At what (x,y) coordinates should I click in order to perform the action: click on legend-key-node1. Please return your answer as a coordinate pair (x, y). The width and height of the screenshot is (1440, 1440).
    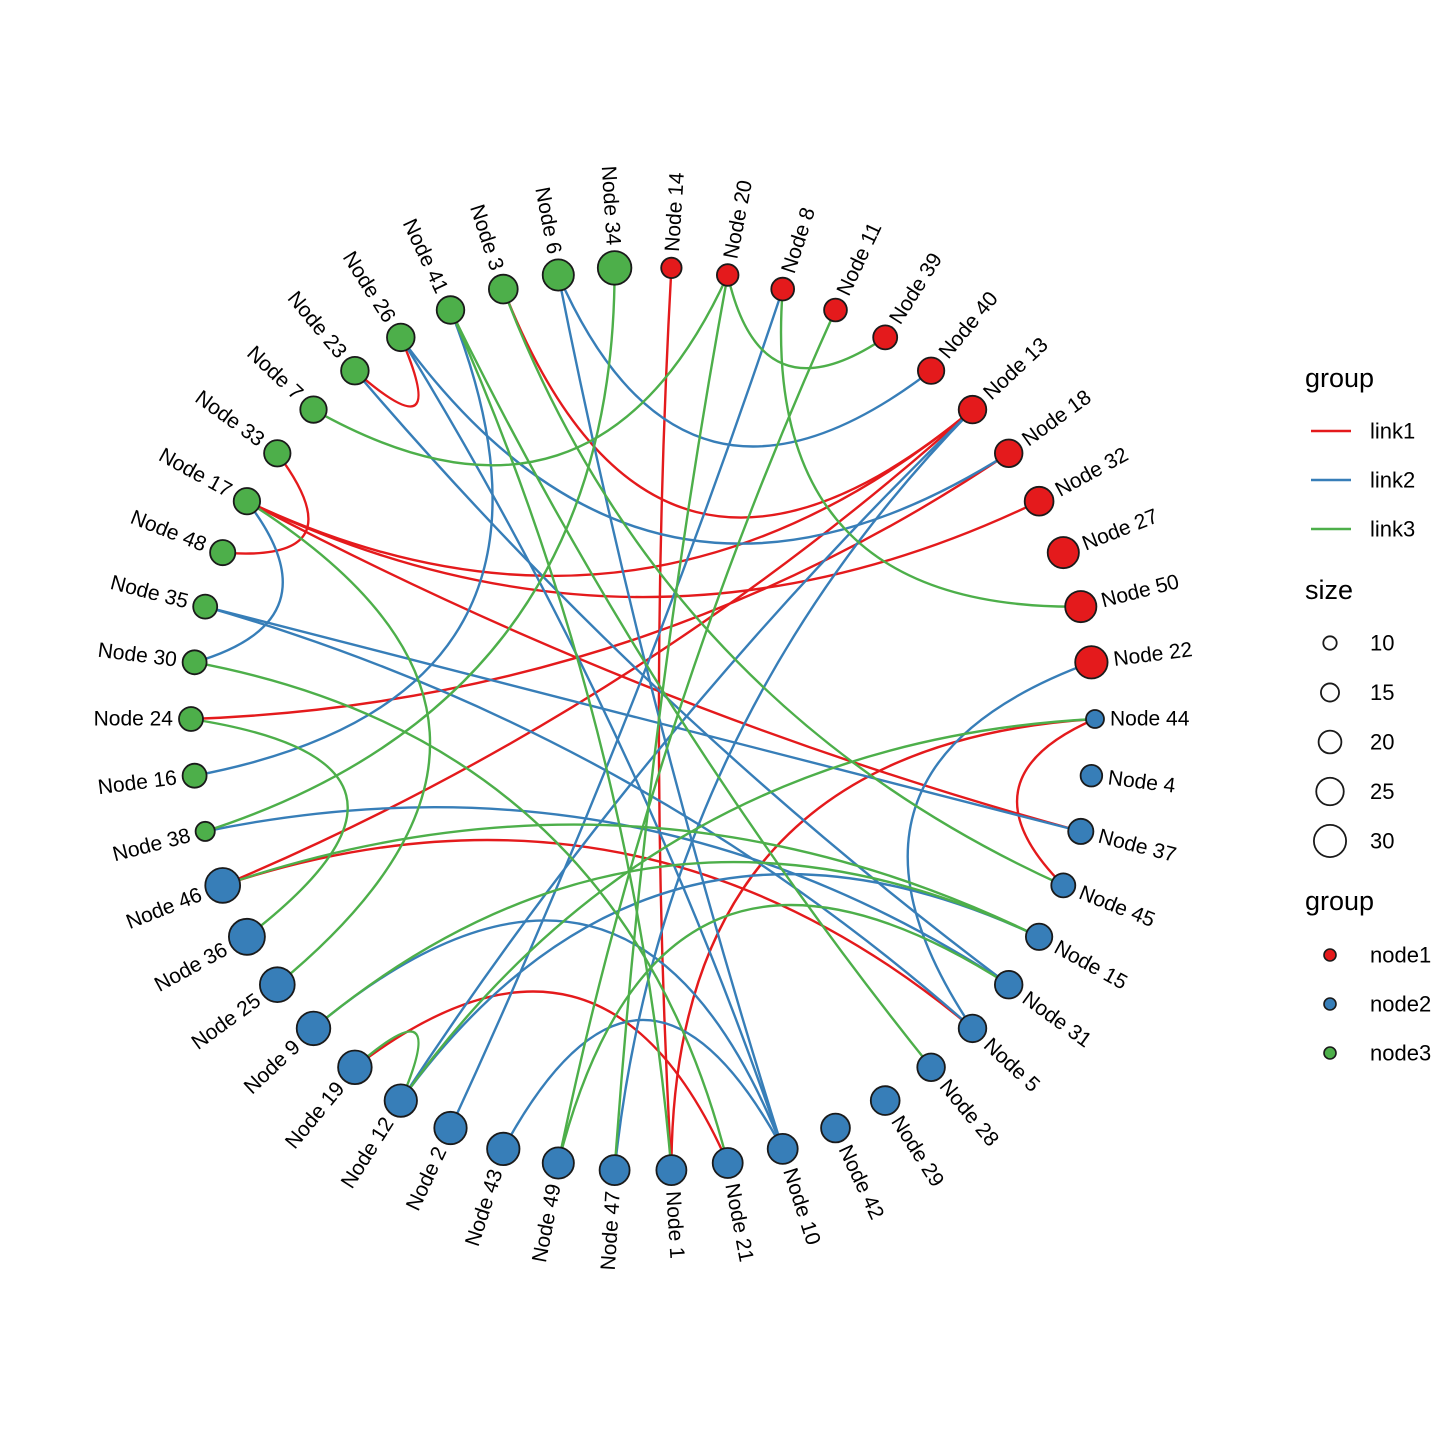
    Looking at the image, I should click on (1330, 955).